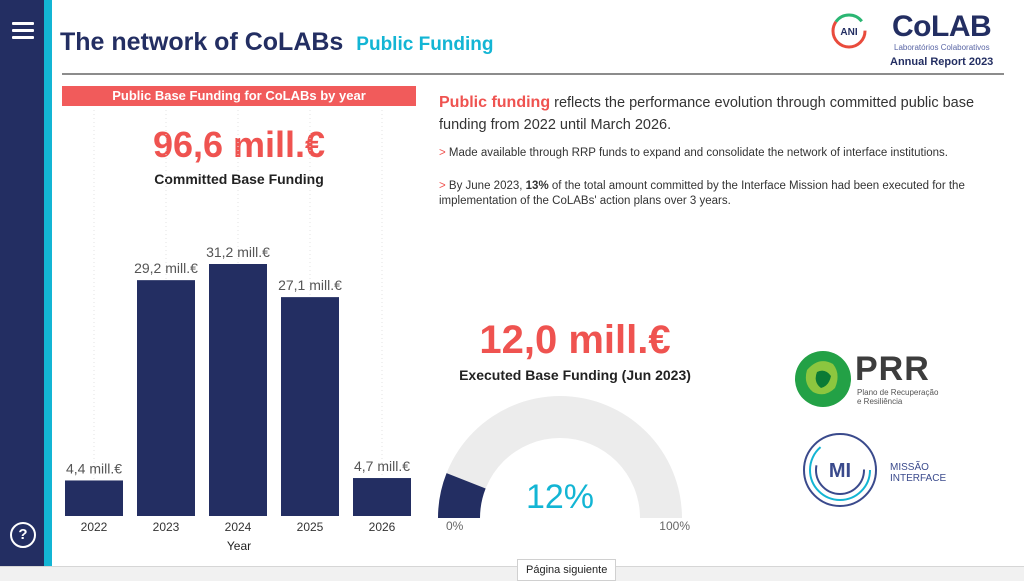 The image size is (1024, 581). I want to click on bullet-2-bold: 13%, so click(537, 186).